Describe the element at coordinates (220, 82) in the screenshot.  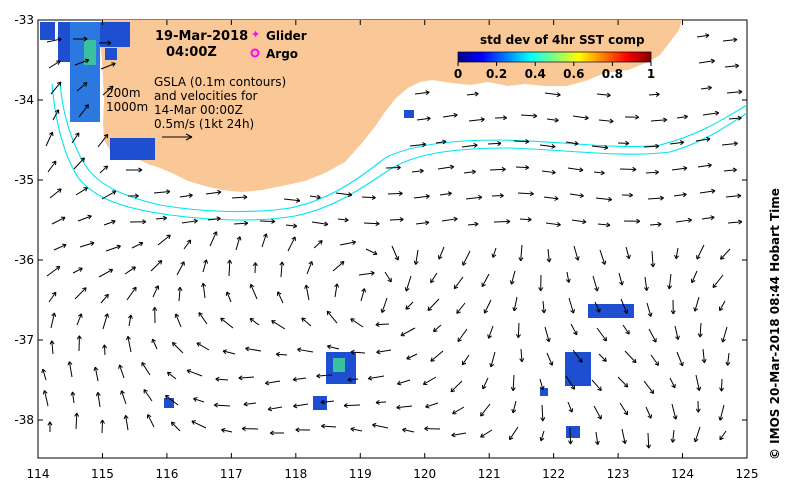
I see `gsla-note-line1: GSLA (0.1m contours)` at that location.